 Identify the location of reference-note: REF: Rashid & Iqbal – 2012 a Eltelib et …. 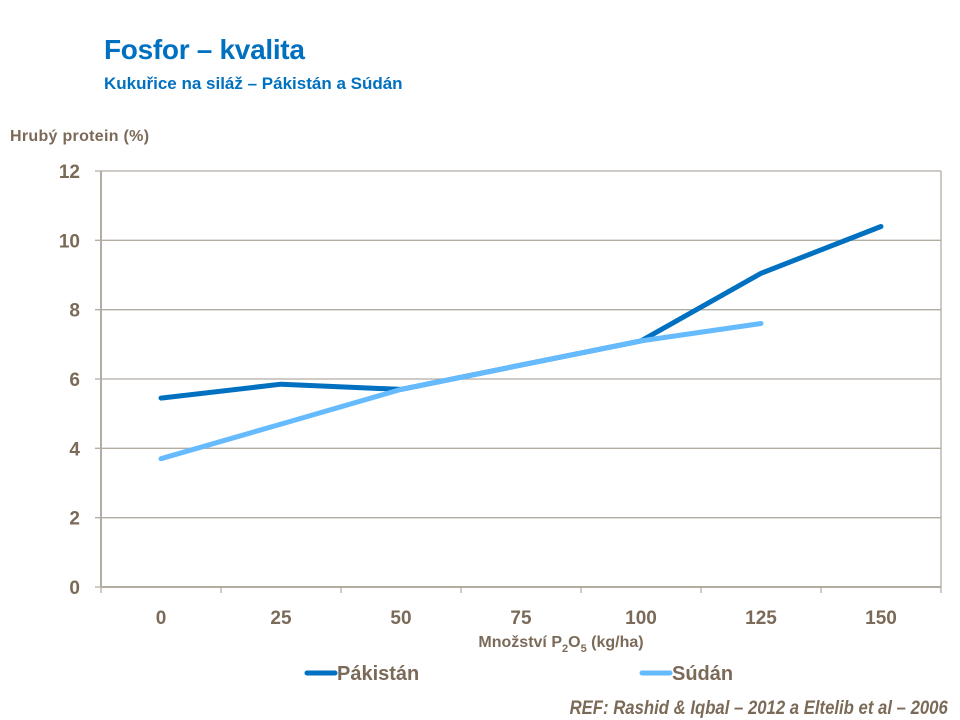
(758, 708).